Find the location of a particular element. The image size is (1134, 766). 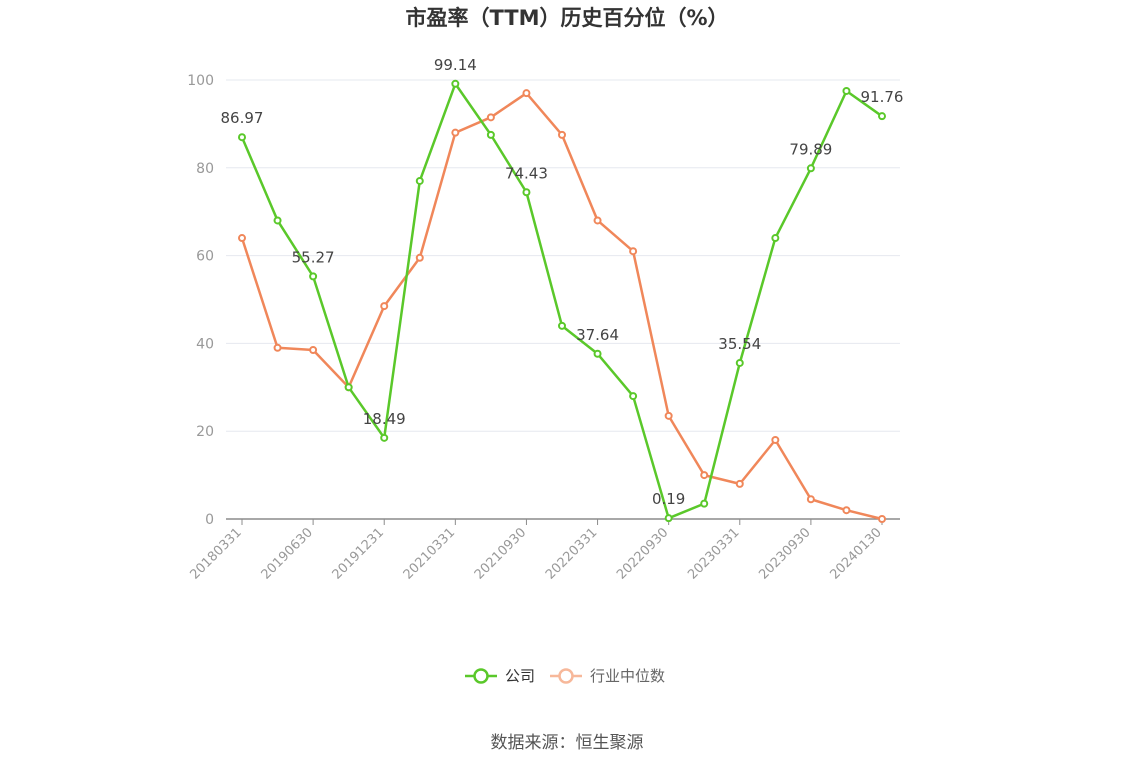

y-axis: 0 20 40 60 80 100 is located at coordinates (200, 300).